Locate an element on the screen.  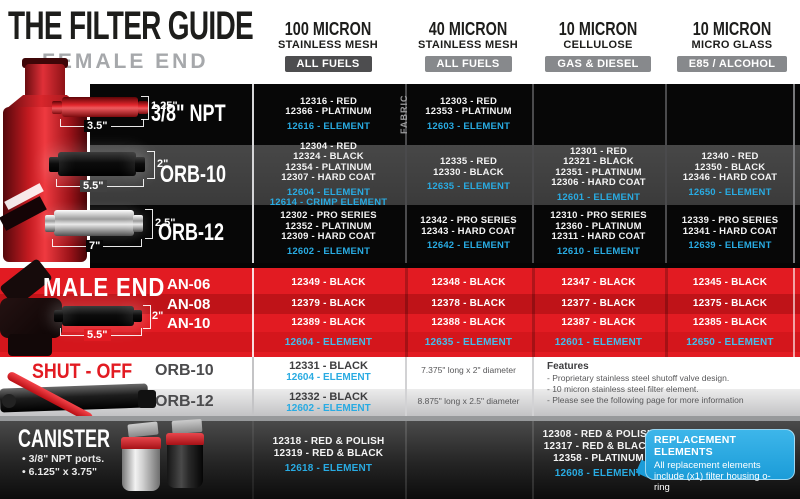
section-divider is located at coordinates (445, 265).